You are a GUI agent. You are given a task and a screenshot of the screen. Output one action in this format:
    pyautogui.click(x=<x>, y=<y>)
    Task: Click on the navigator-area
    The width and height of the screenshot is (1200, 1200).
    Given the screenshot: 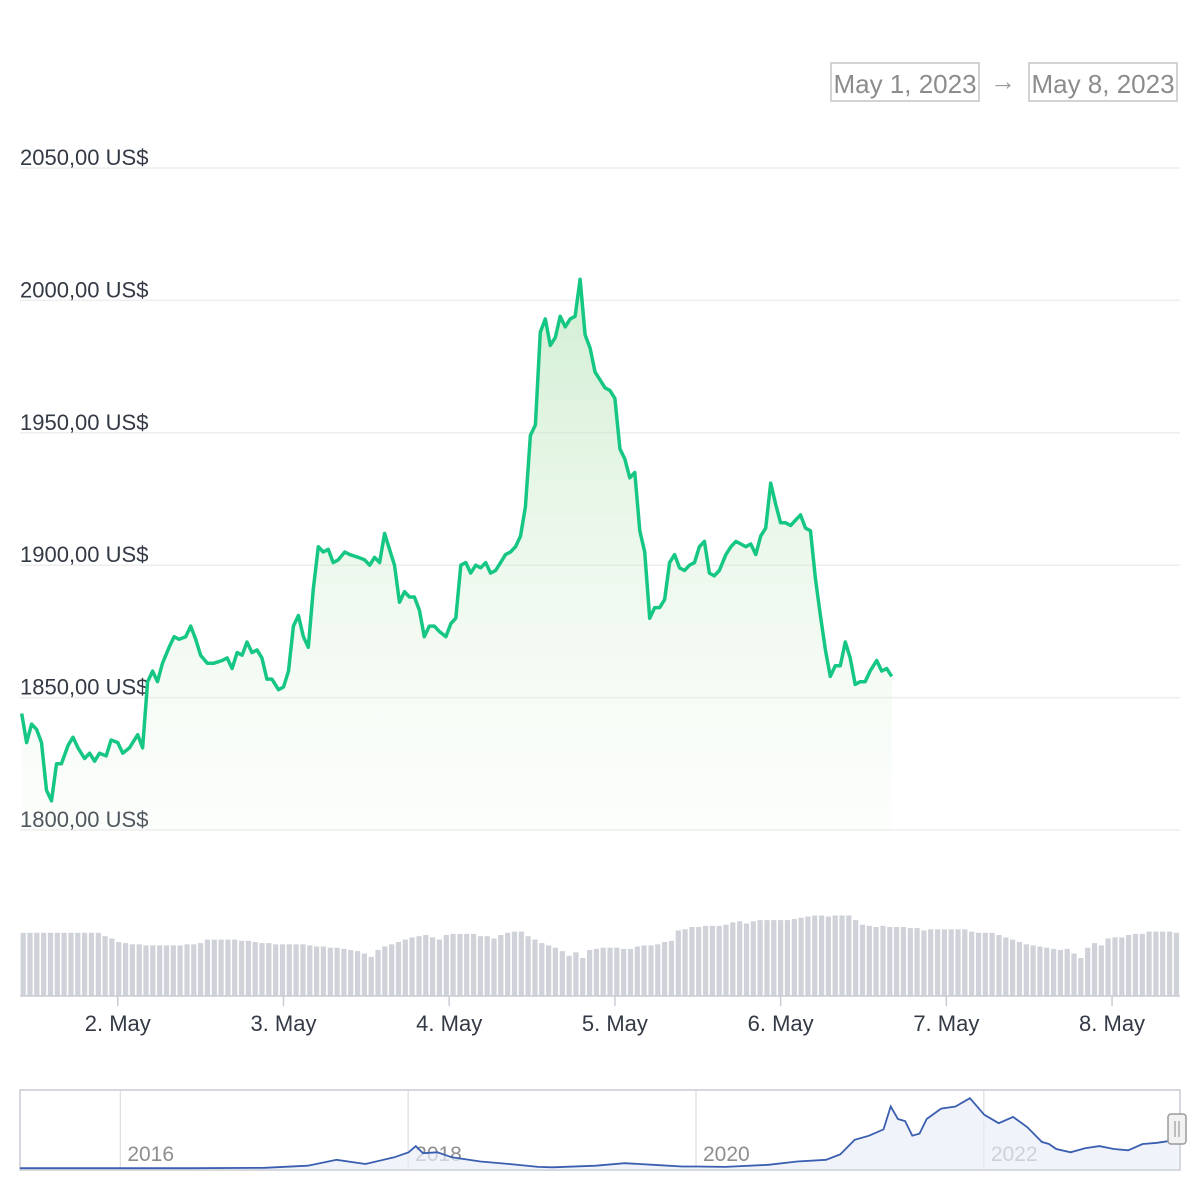 What is the action you would take?
    pyautogui.click(x=599, y=1133)
    